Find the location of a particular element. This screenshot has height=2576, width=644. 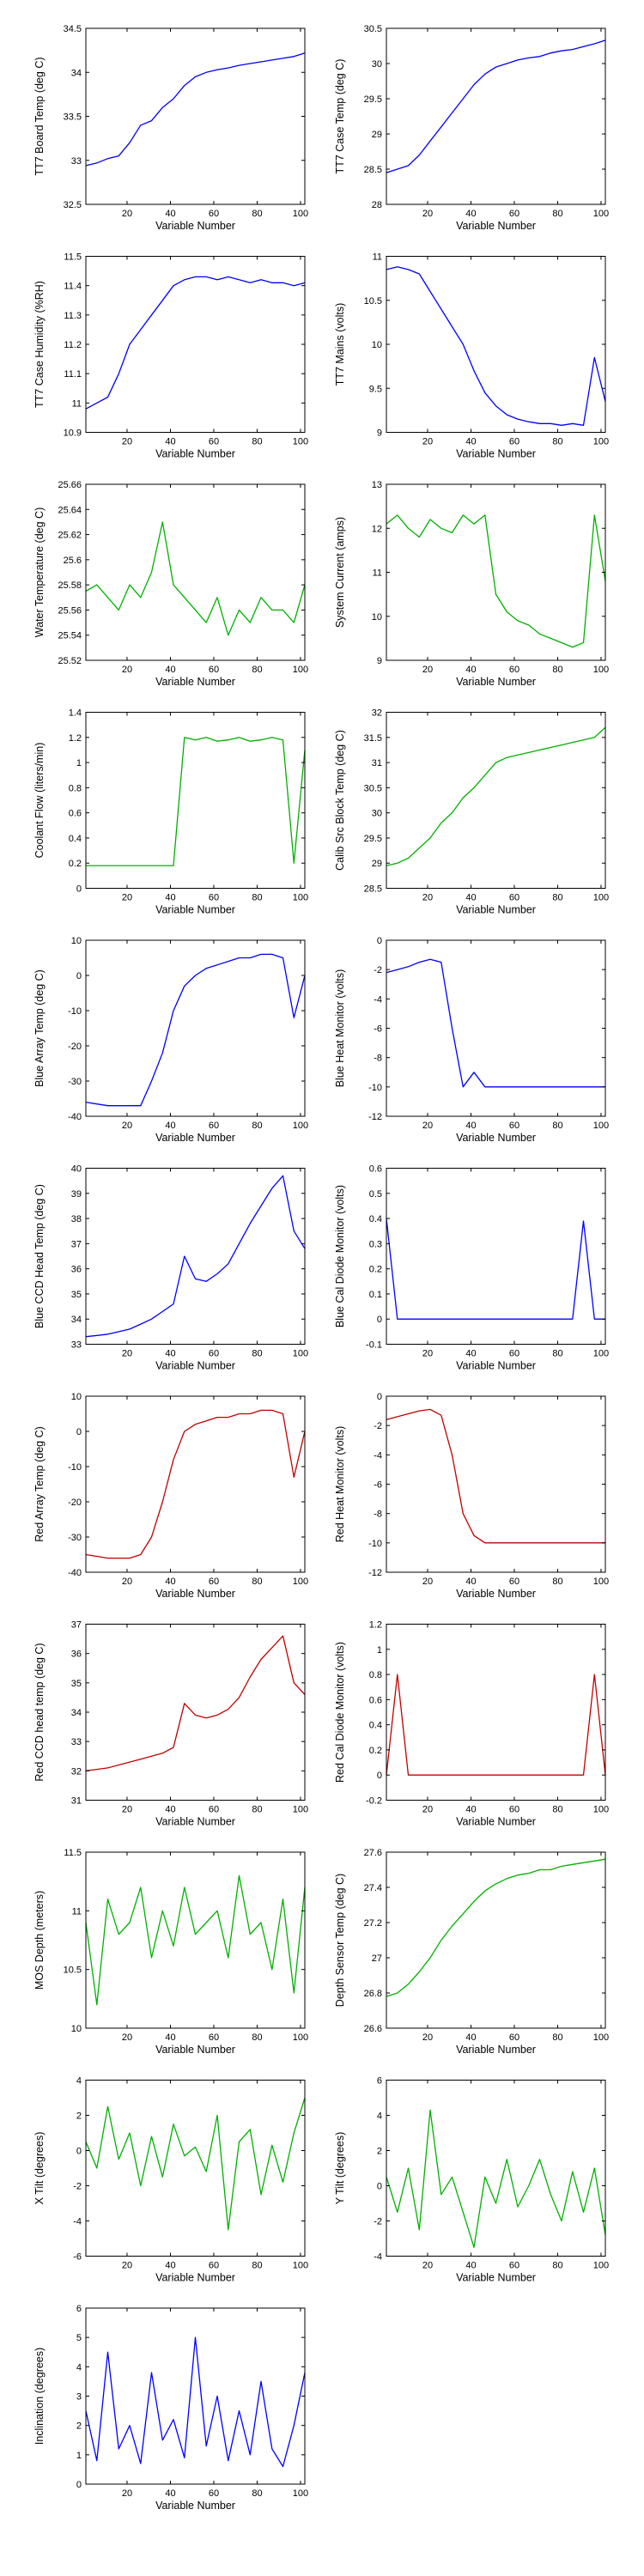

x-tick-label-2-3: 80 is located at coordinates (257, 442).